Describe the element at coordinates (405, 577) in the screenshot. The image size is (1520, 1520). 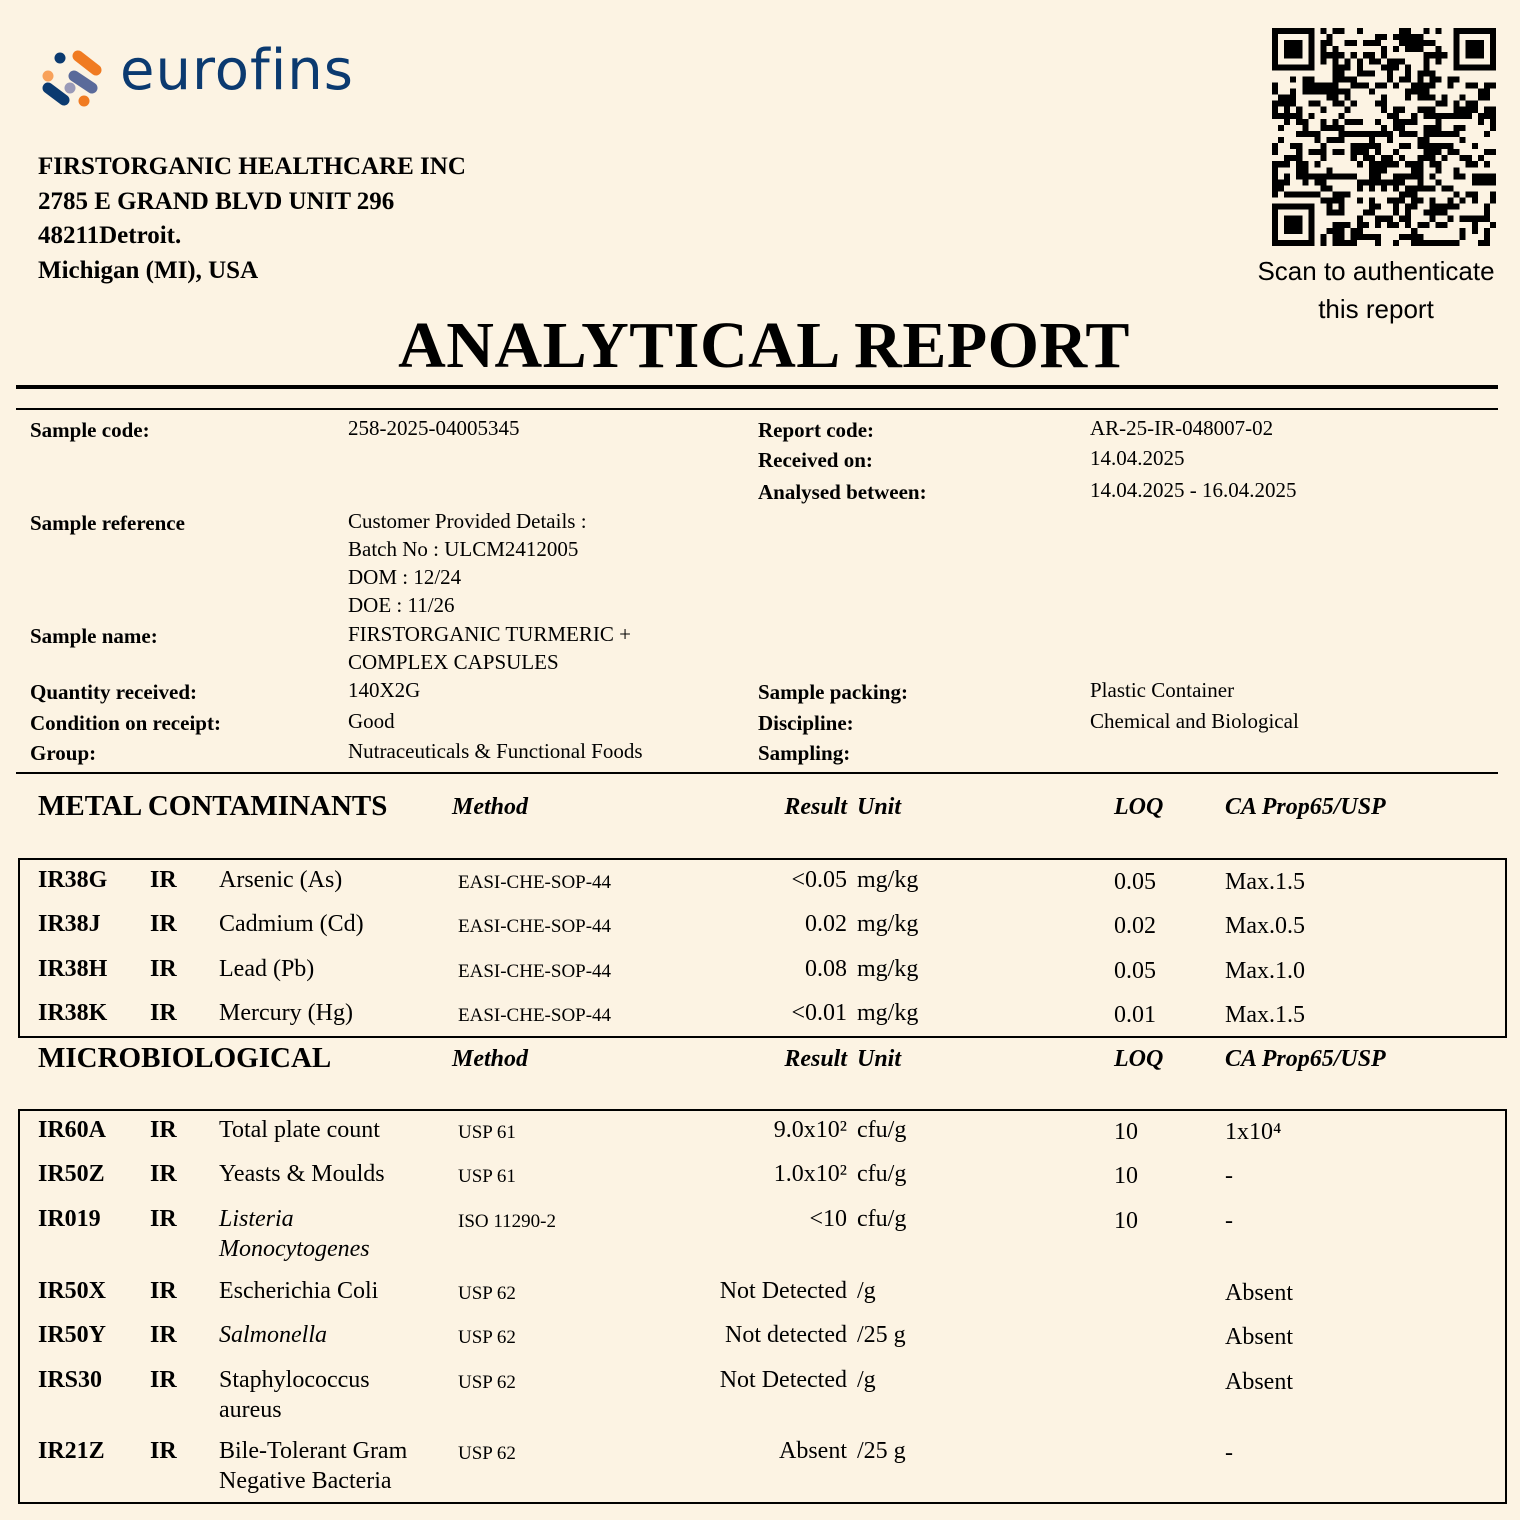
I see `sample-reference-line: DOM : 12/24` at that location.